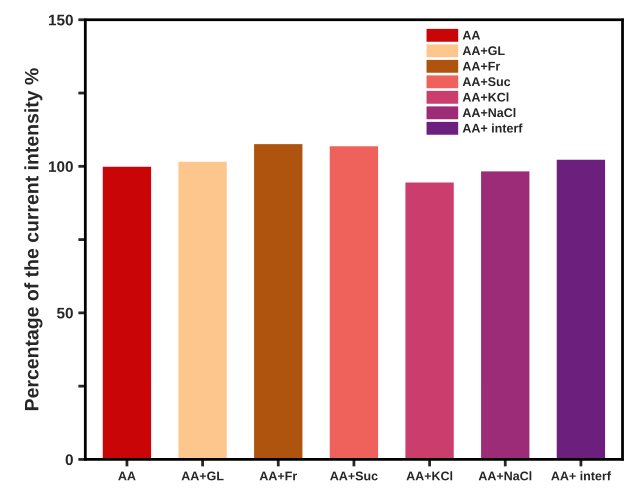 The width and height of the screenshot is (632, 494). What do you see at coordinates (203, 476) in the screenshot?
I see `x-tick-label: AA+GL` at bounding box center [203, 476].